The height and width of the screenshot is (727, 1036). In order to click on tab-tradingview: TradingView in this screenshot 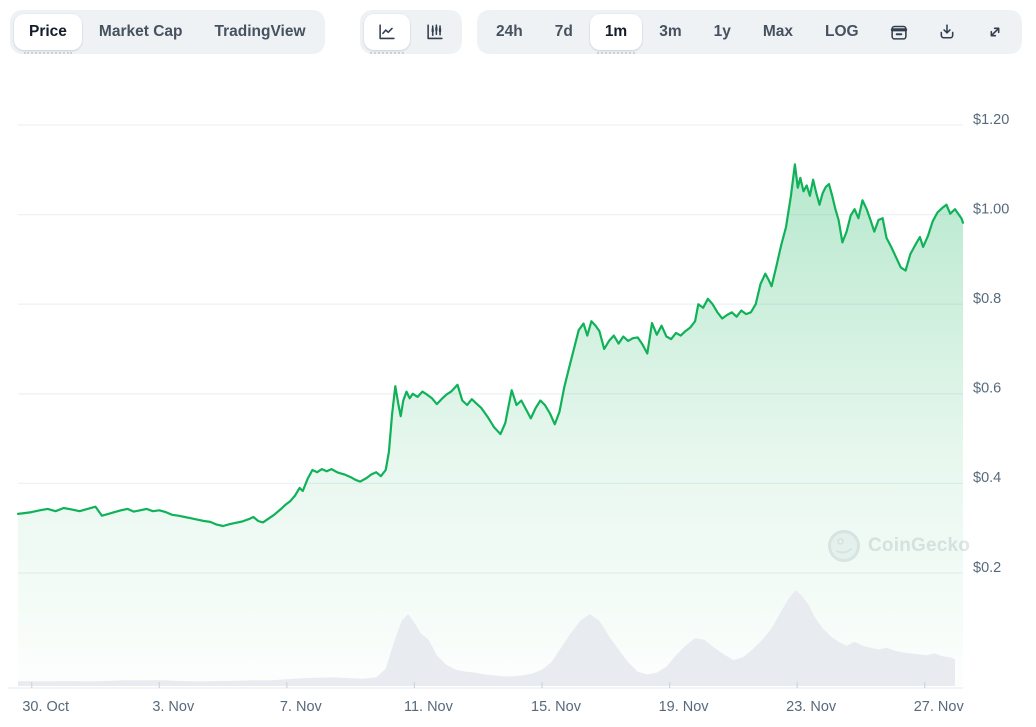, I will do `click(259, 32)`.